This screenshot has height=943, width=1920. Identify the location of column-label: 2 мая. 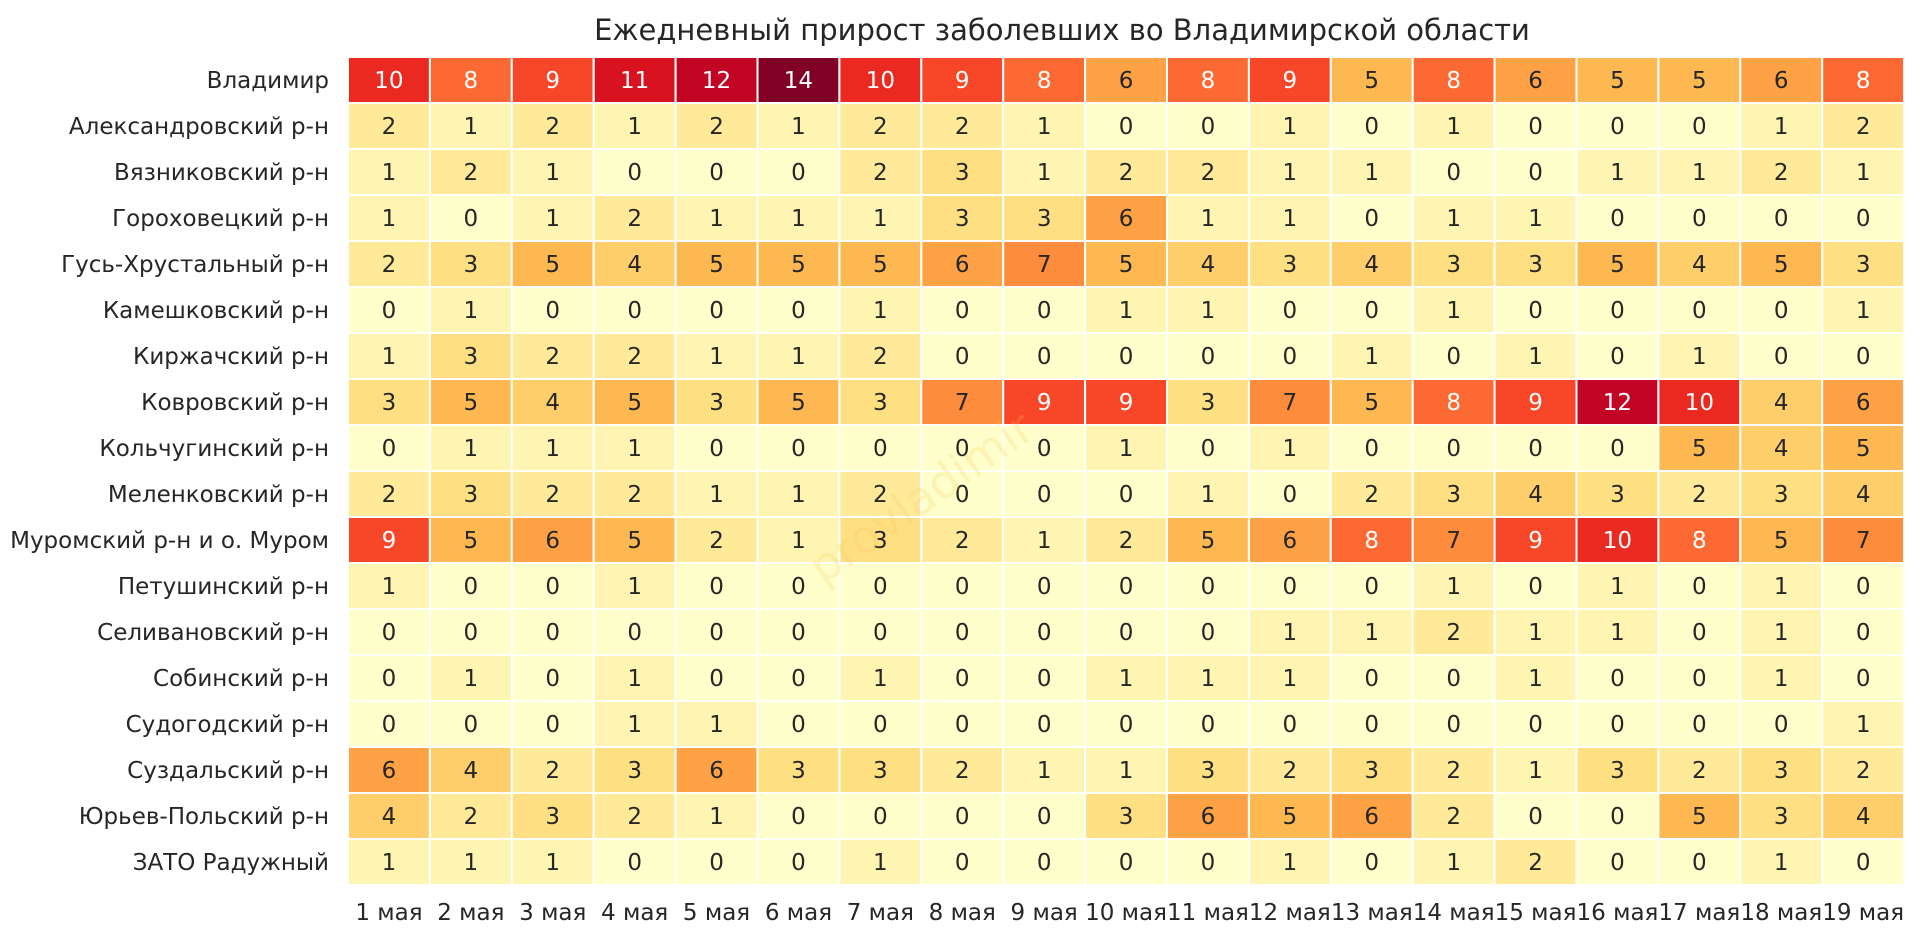
(470, 913).